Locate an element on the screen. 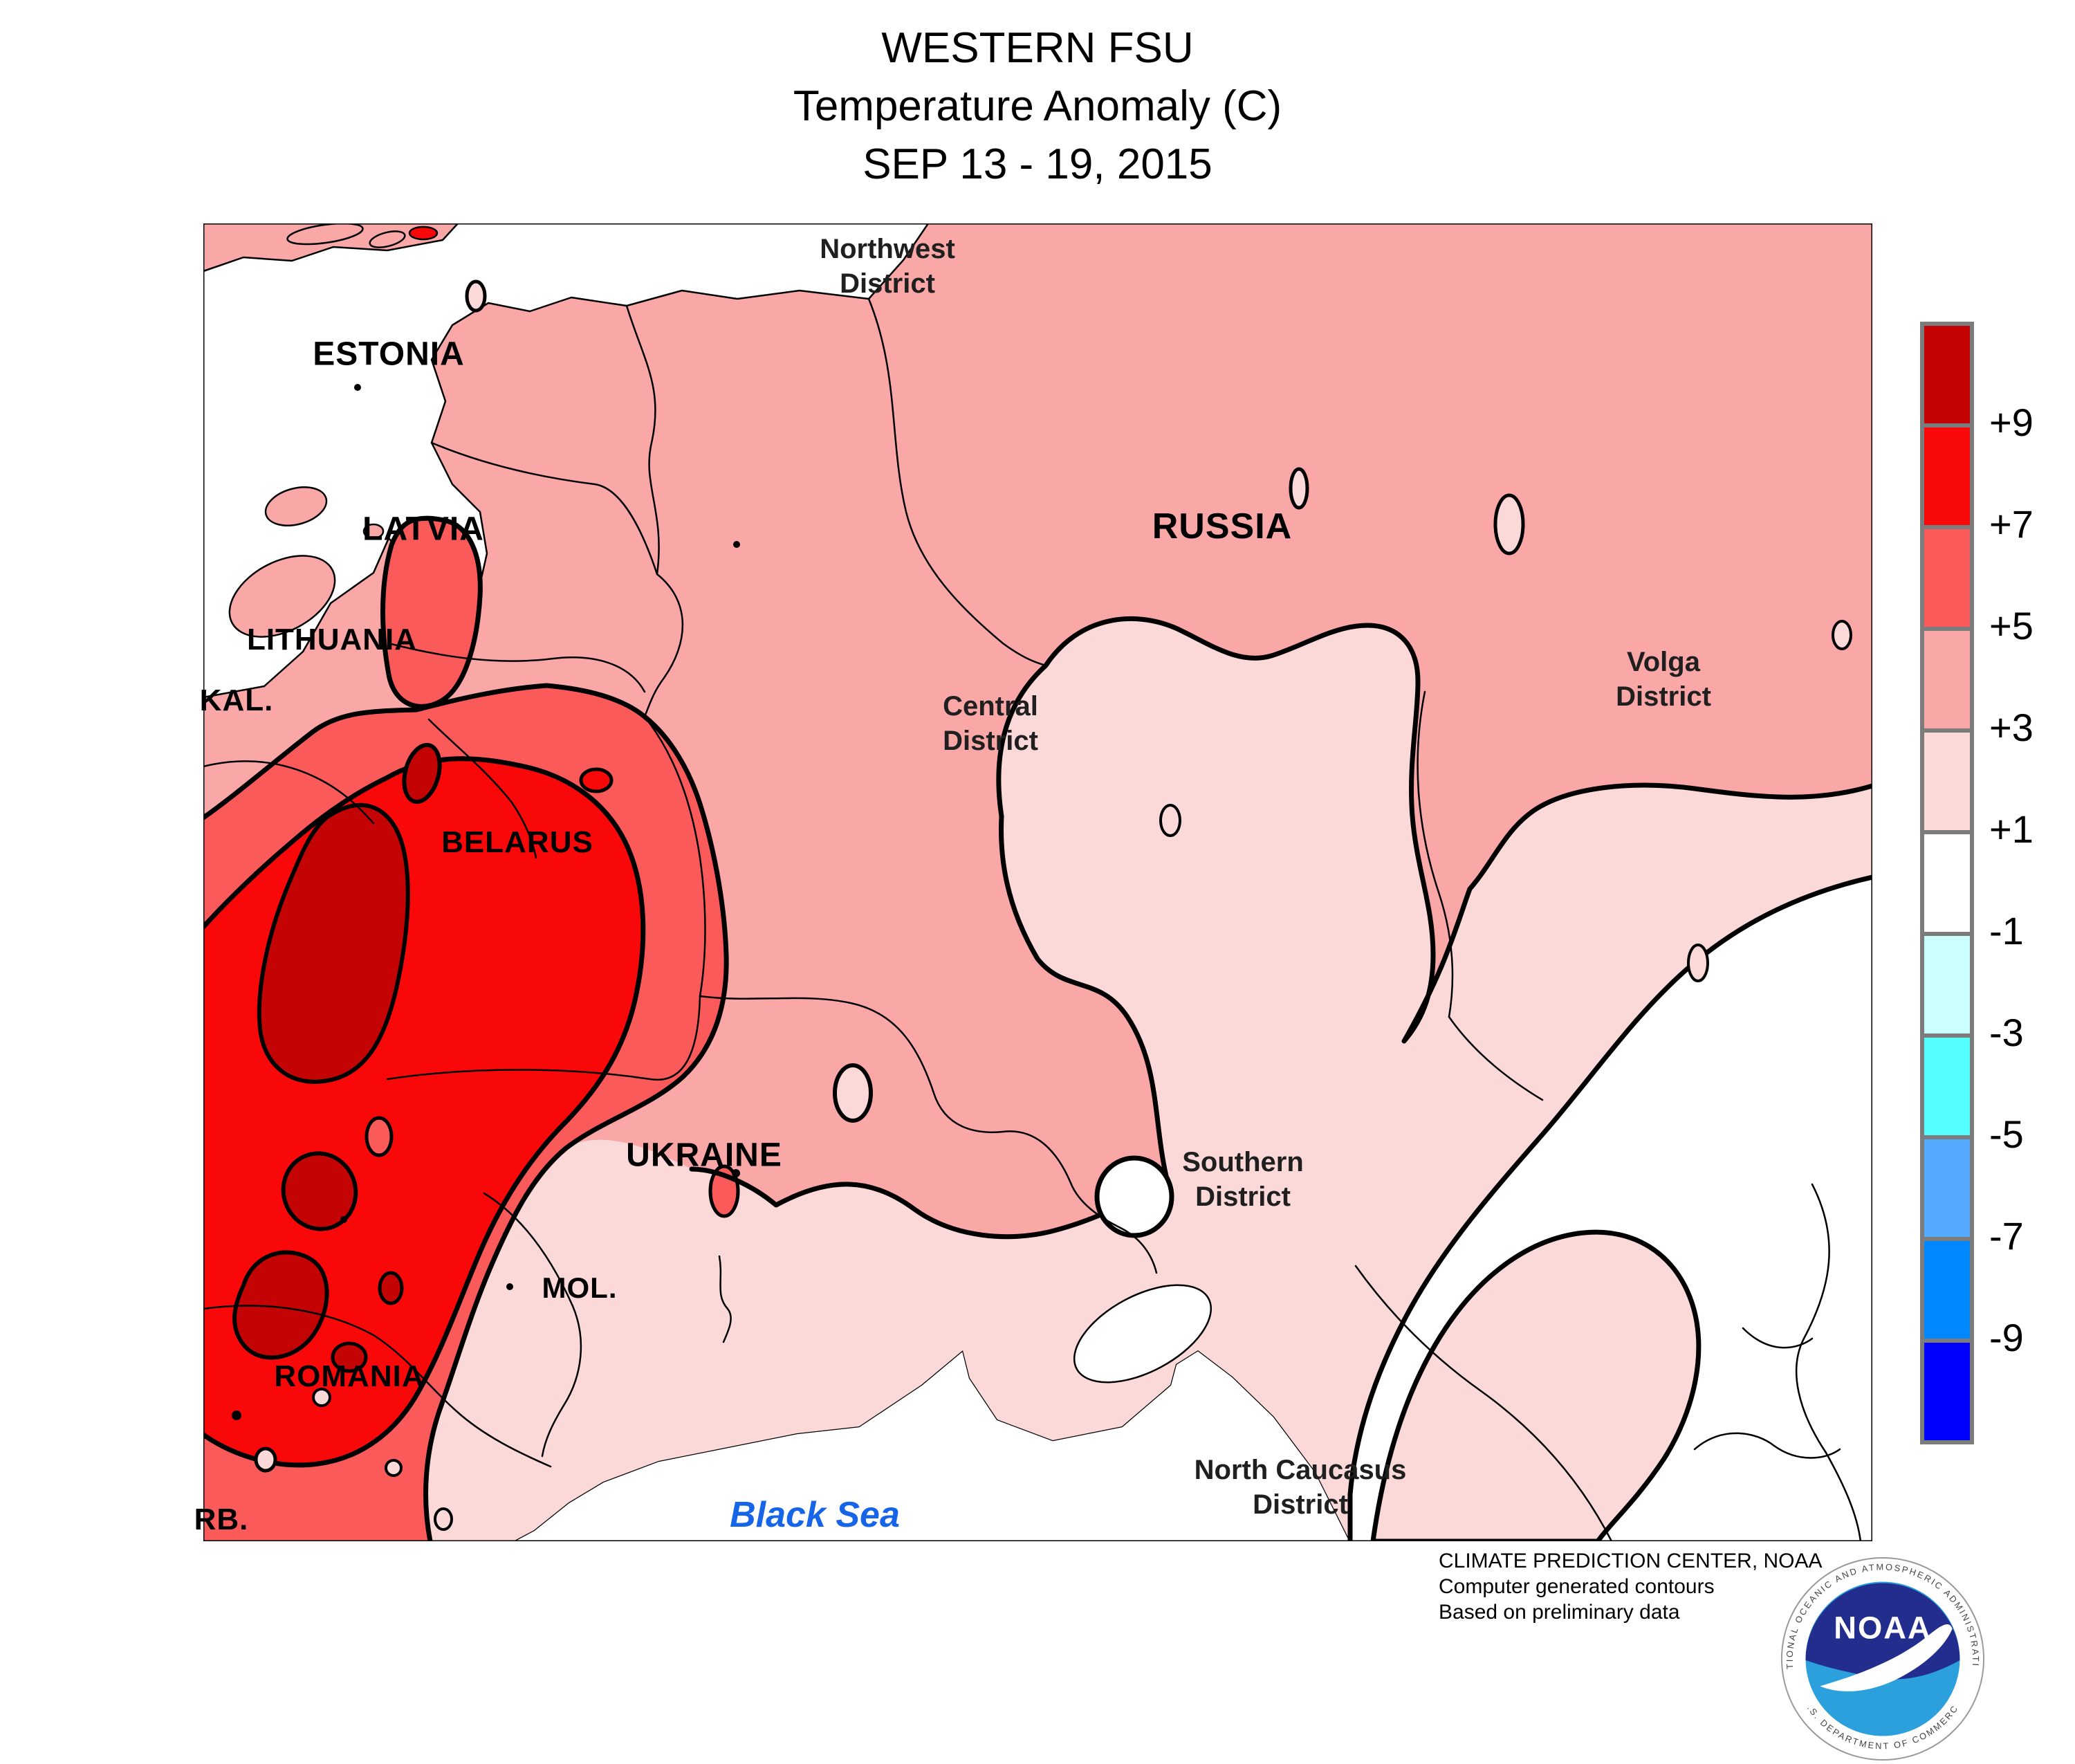 The image size is (2075, 1764). temperature-colorbar is located at coordinates (1947, 883).